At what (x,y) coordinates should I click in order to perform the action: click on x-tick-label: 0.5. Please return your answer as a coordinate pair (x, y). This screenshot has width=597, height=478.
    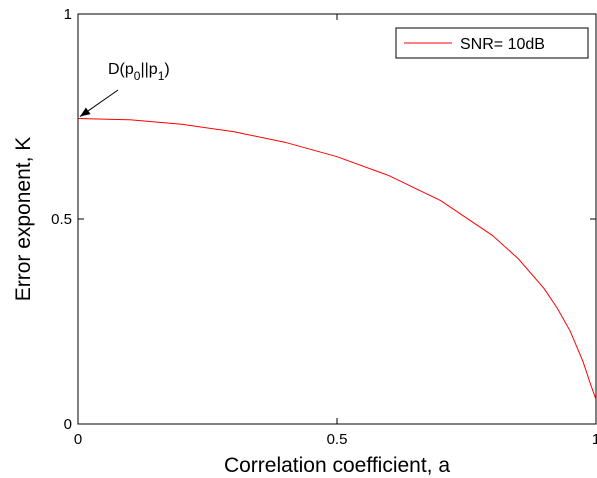
    Looking at the image, I should click on (337, 439).